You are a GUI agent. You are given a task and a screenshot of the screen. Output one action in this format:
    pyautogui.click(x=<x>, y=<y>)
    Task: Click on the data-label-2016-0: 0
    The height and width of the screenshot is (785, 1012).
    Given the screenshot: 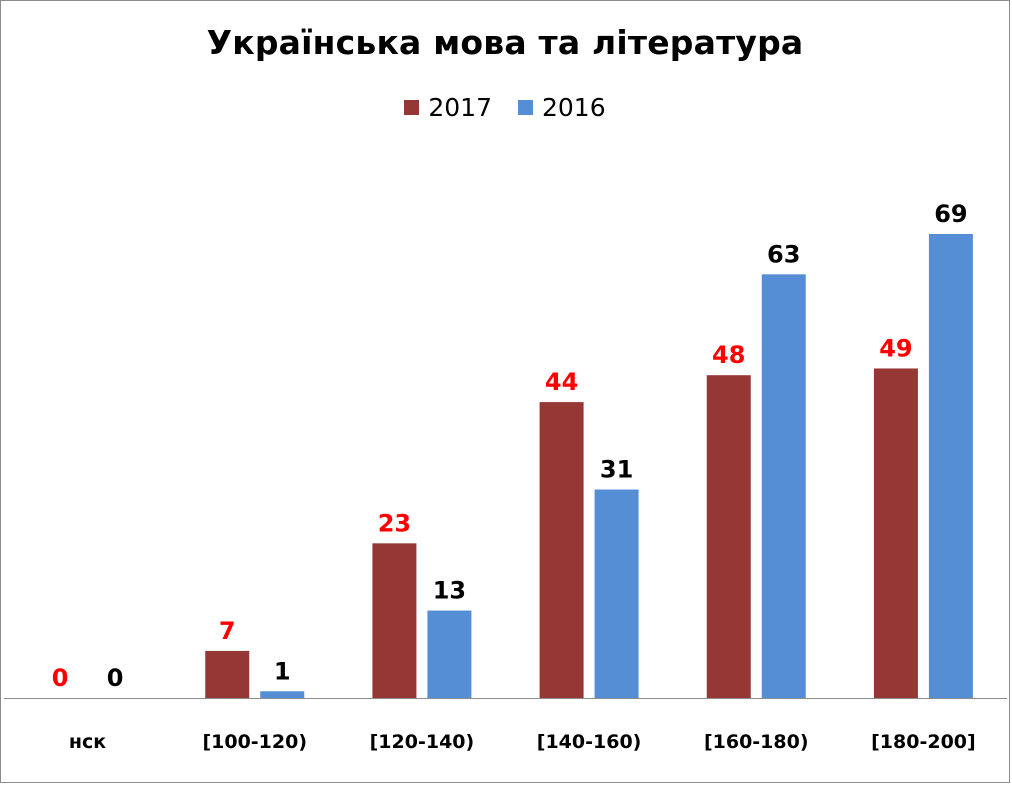 What is the action you would take?
    pyautogui.click(x=115, y=678)
    